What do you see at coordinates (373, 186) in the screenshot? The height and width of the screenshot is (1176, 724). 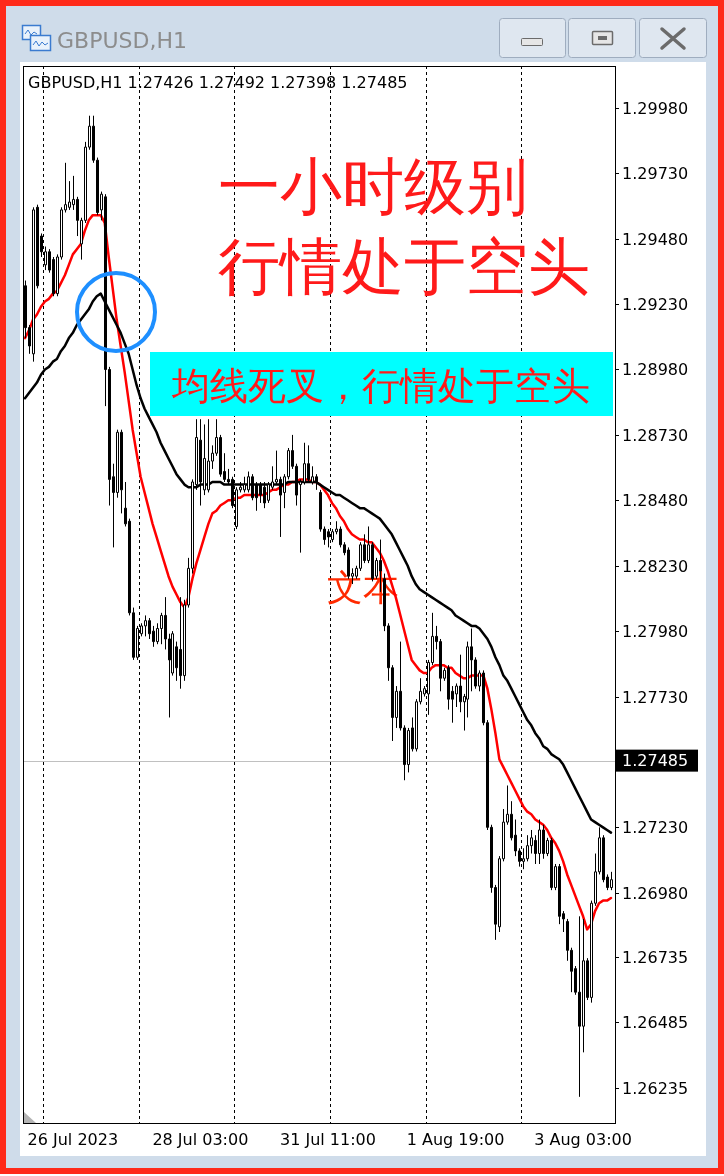 I see `annotation: 一小时级别` at bounding box center [373, 186].